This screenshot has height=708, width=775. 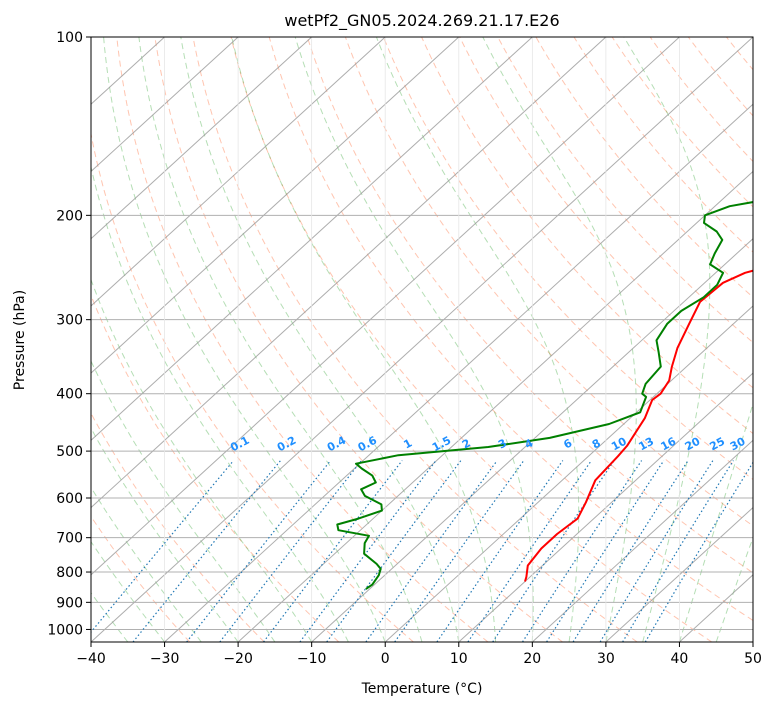 I want to click on y-tick-label: 200, so click(x=69, y=216).